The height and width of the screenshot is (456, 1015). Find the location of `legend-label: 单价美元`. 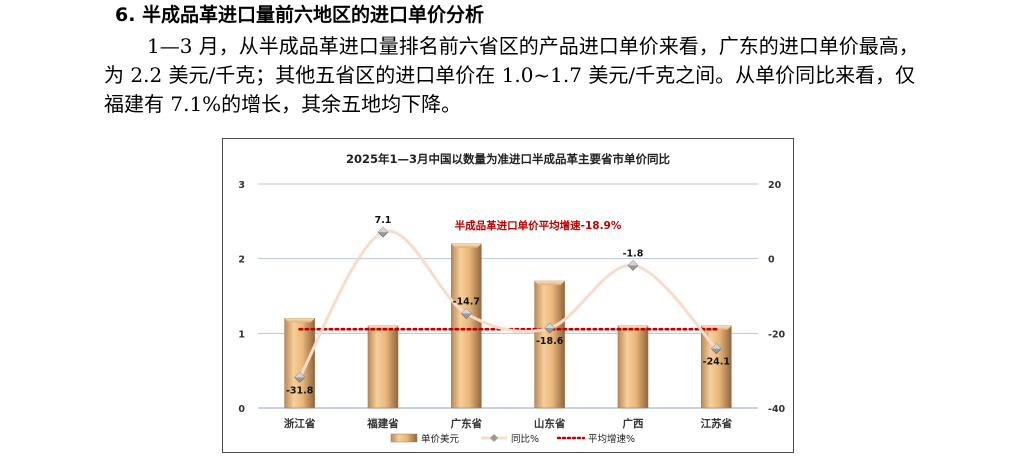

legend-label: 单价美元 is located at coordinates (440, 439).